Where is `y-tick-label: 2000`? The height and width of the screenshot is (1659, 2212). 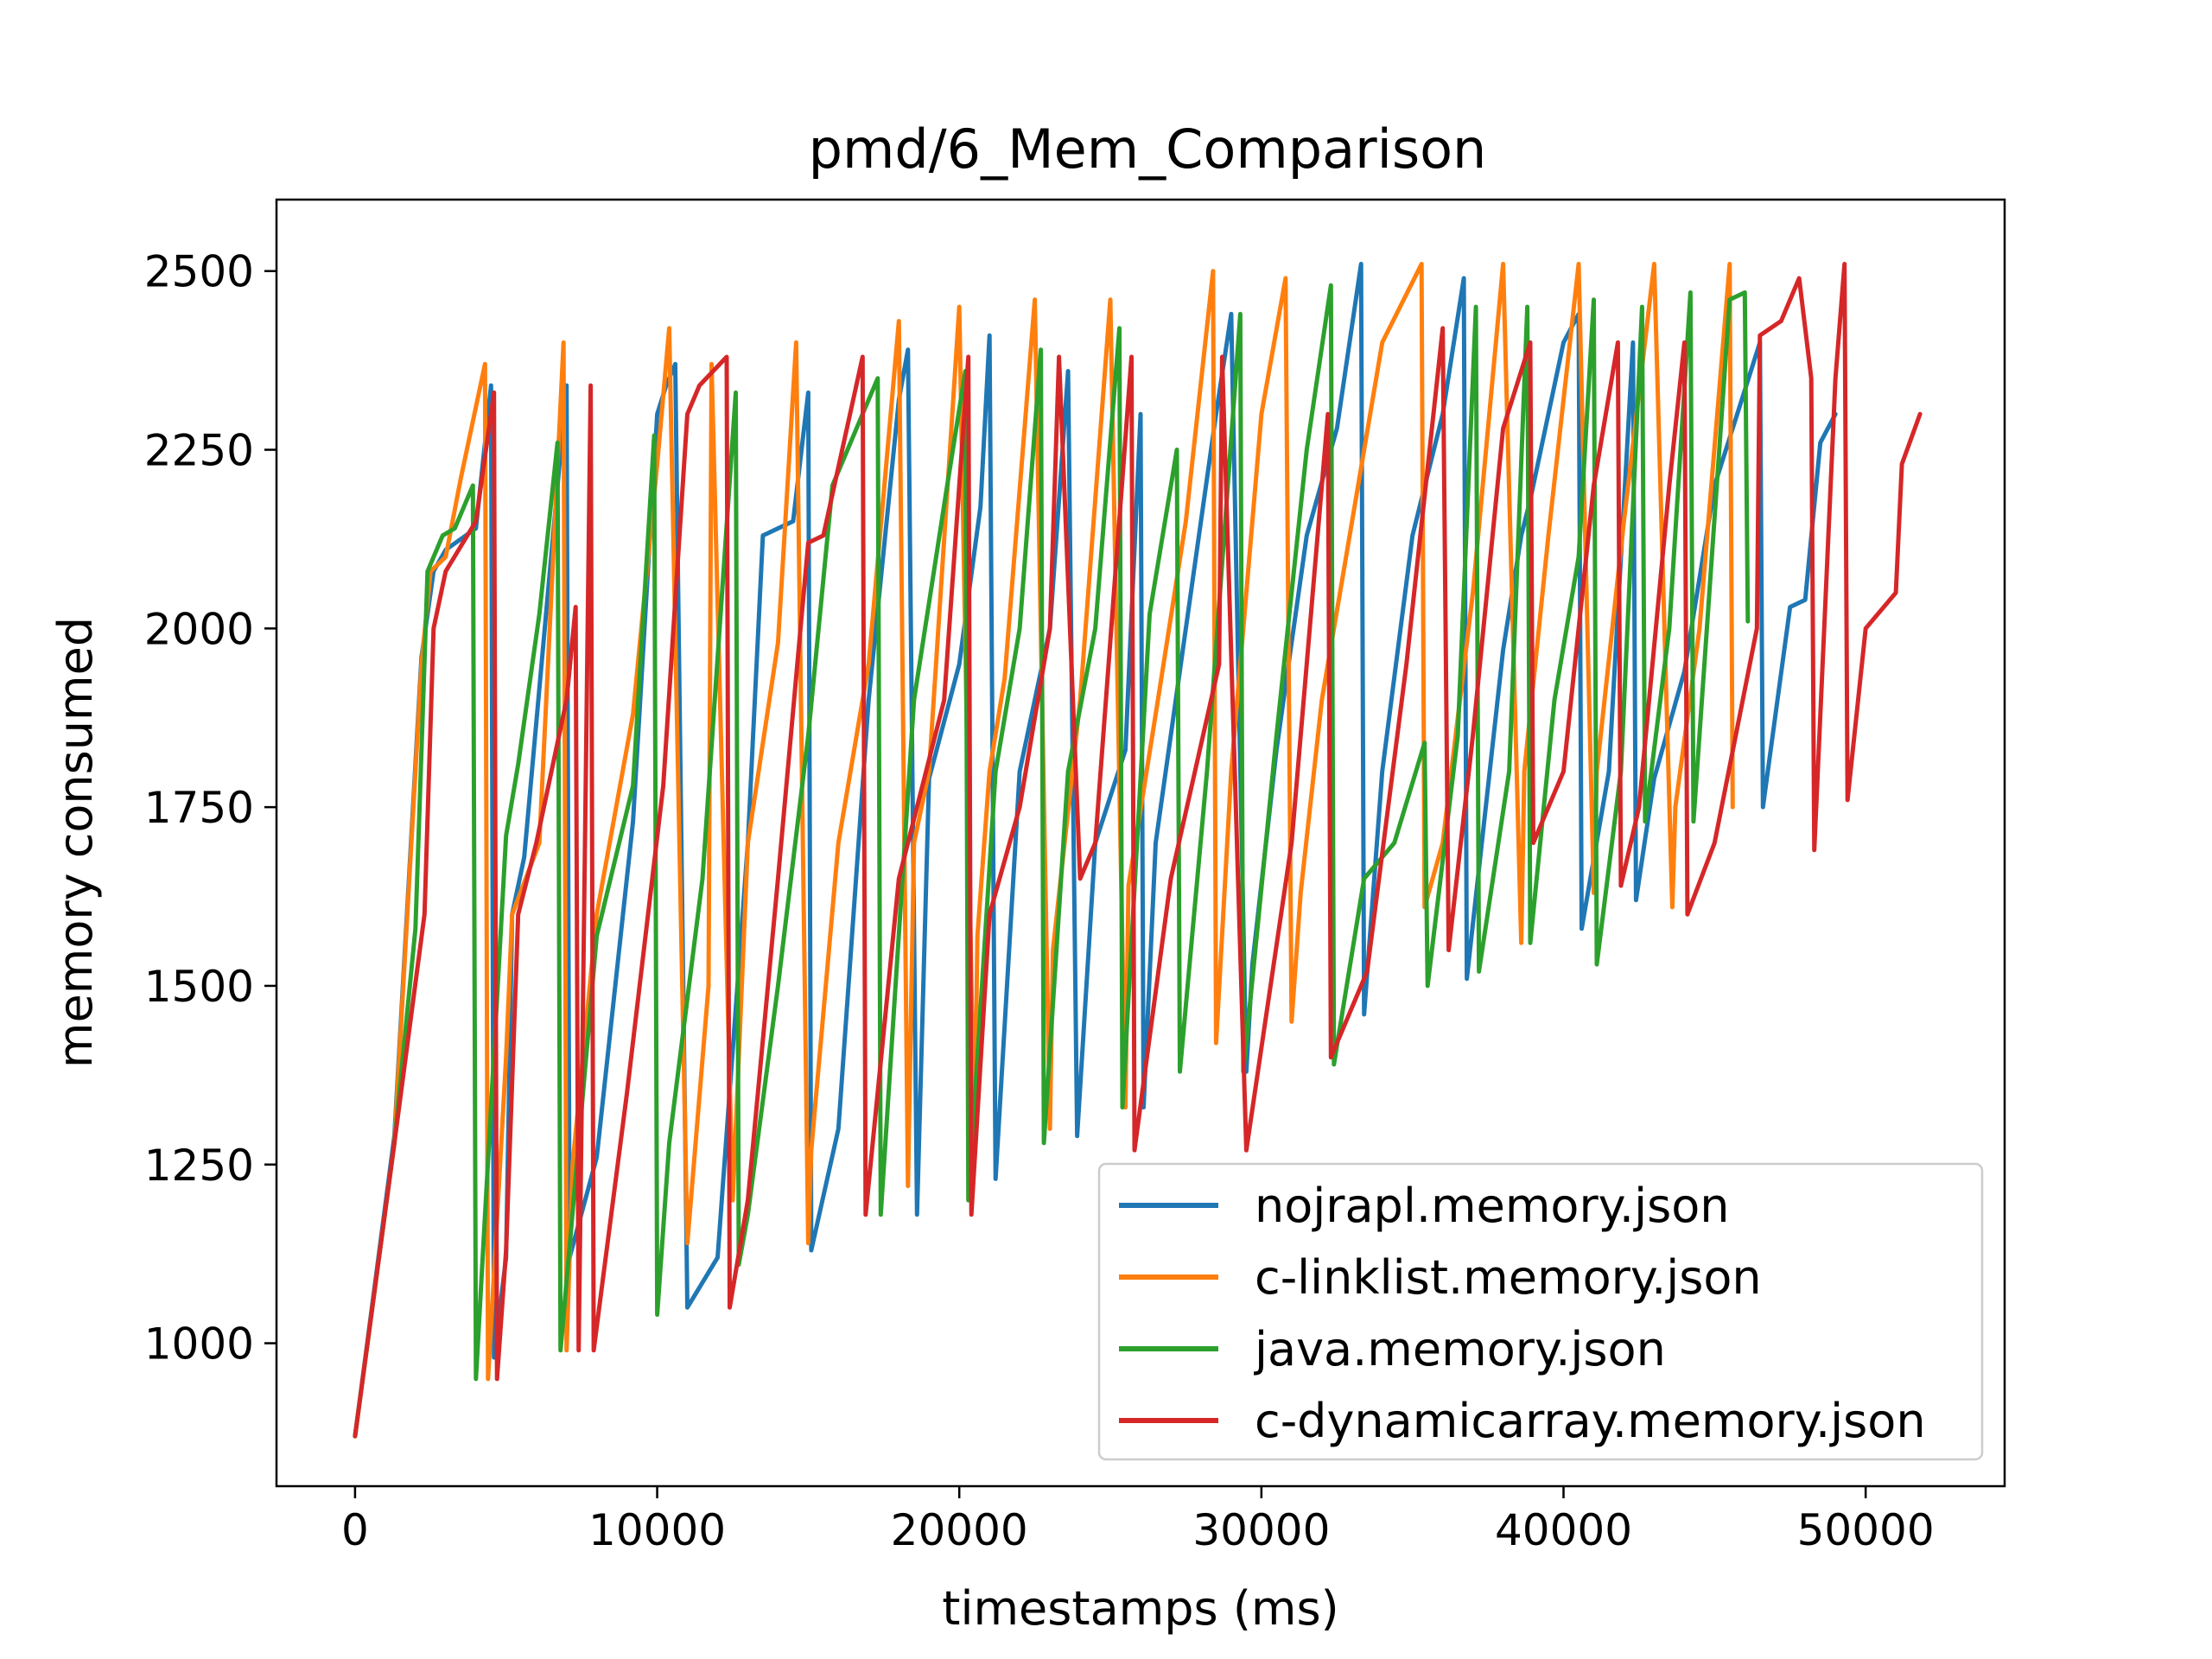
y-tick-label: 2000 is located at coordinates (199, 629).